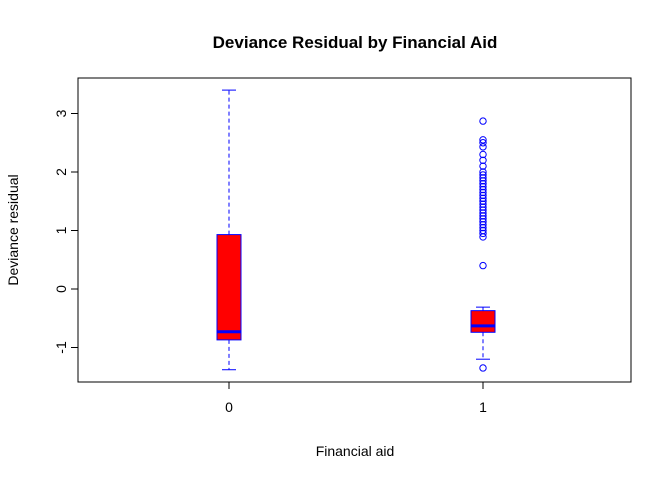 This screenshot has width=672, height=480. What do you see at coordinates (229, 407) in the screenshot?
I see `x-tick-label: 0` at bounding box center [229, 407].